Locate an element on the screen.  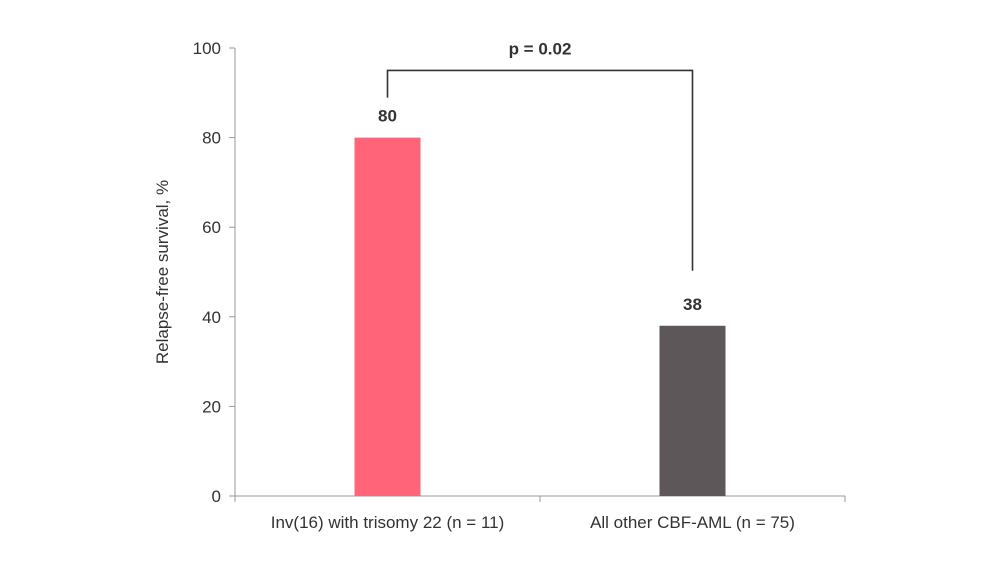
category-label: All other CBF-AML (n = 75) is located at coordinates (692, 522).